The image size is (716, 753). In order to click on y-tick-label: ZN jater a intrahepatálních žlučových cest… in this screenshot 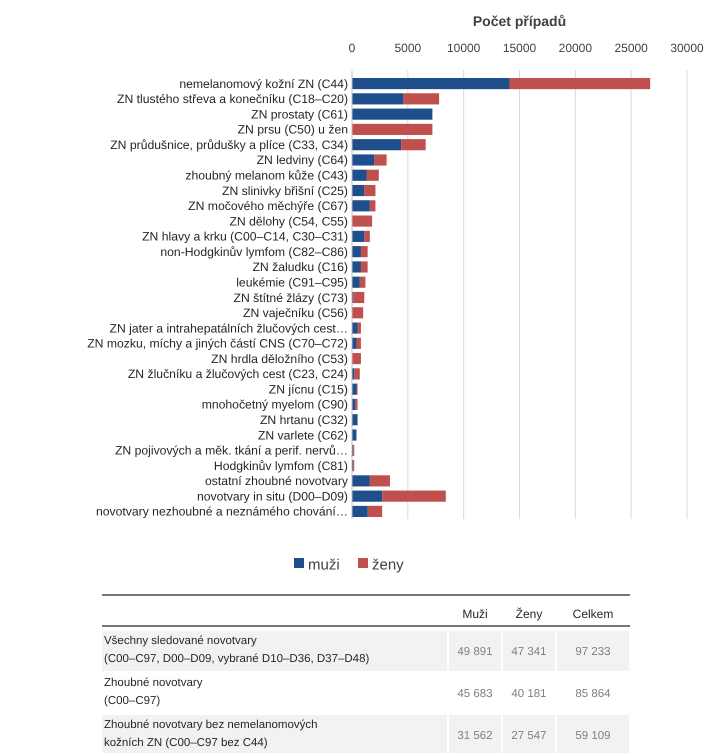, I will do `click(229, 328)`.